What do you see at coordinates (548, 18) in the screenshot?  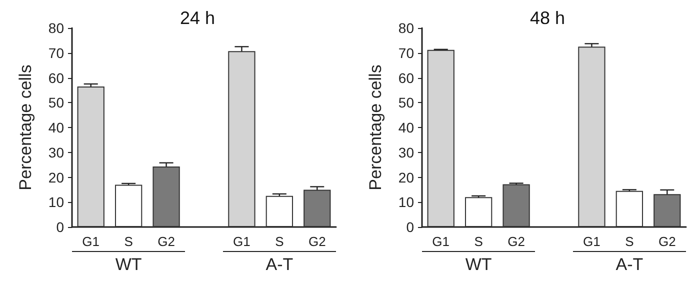 I see `chart-title: 48 h` at bounding box center [548, 18].